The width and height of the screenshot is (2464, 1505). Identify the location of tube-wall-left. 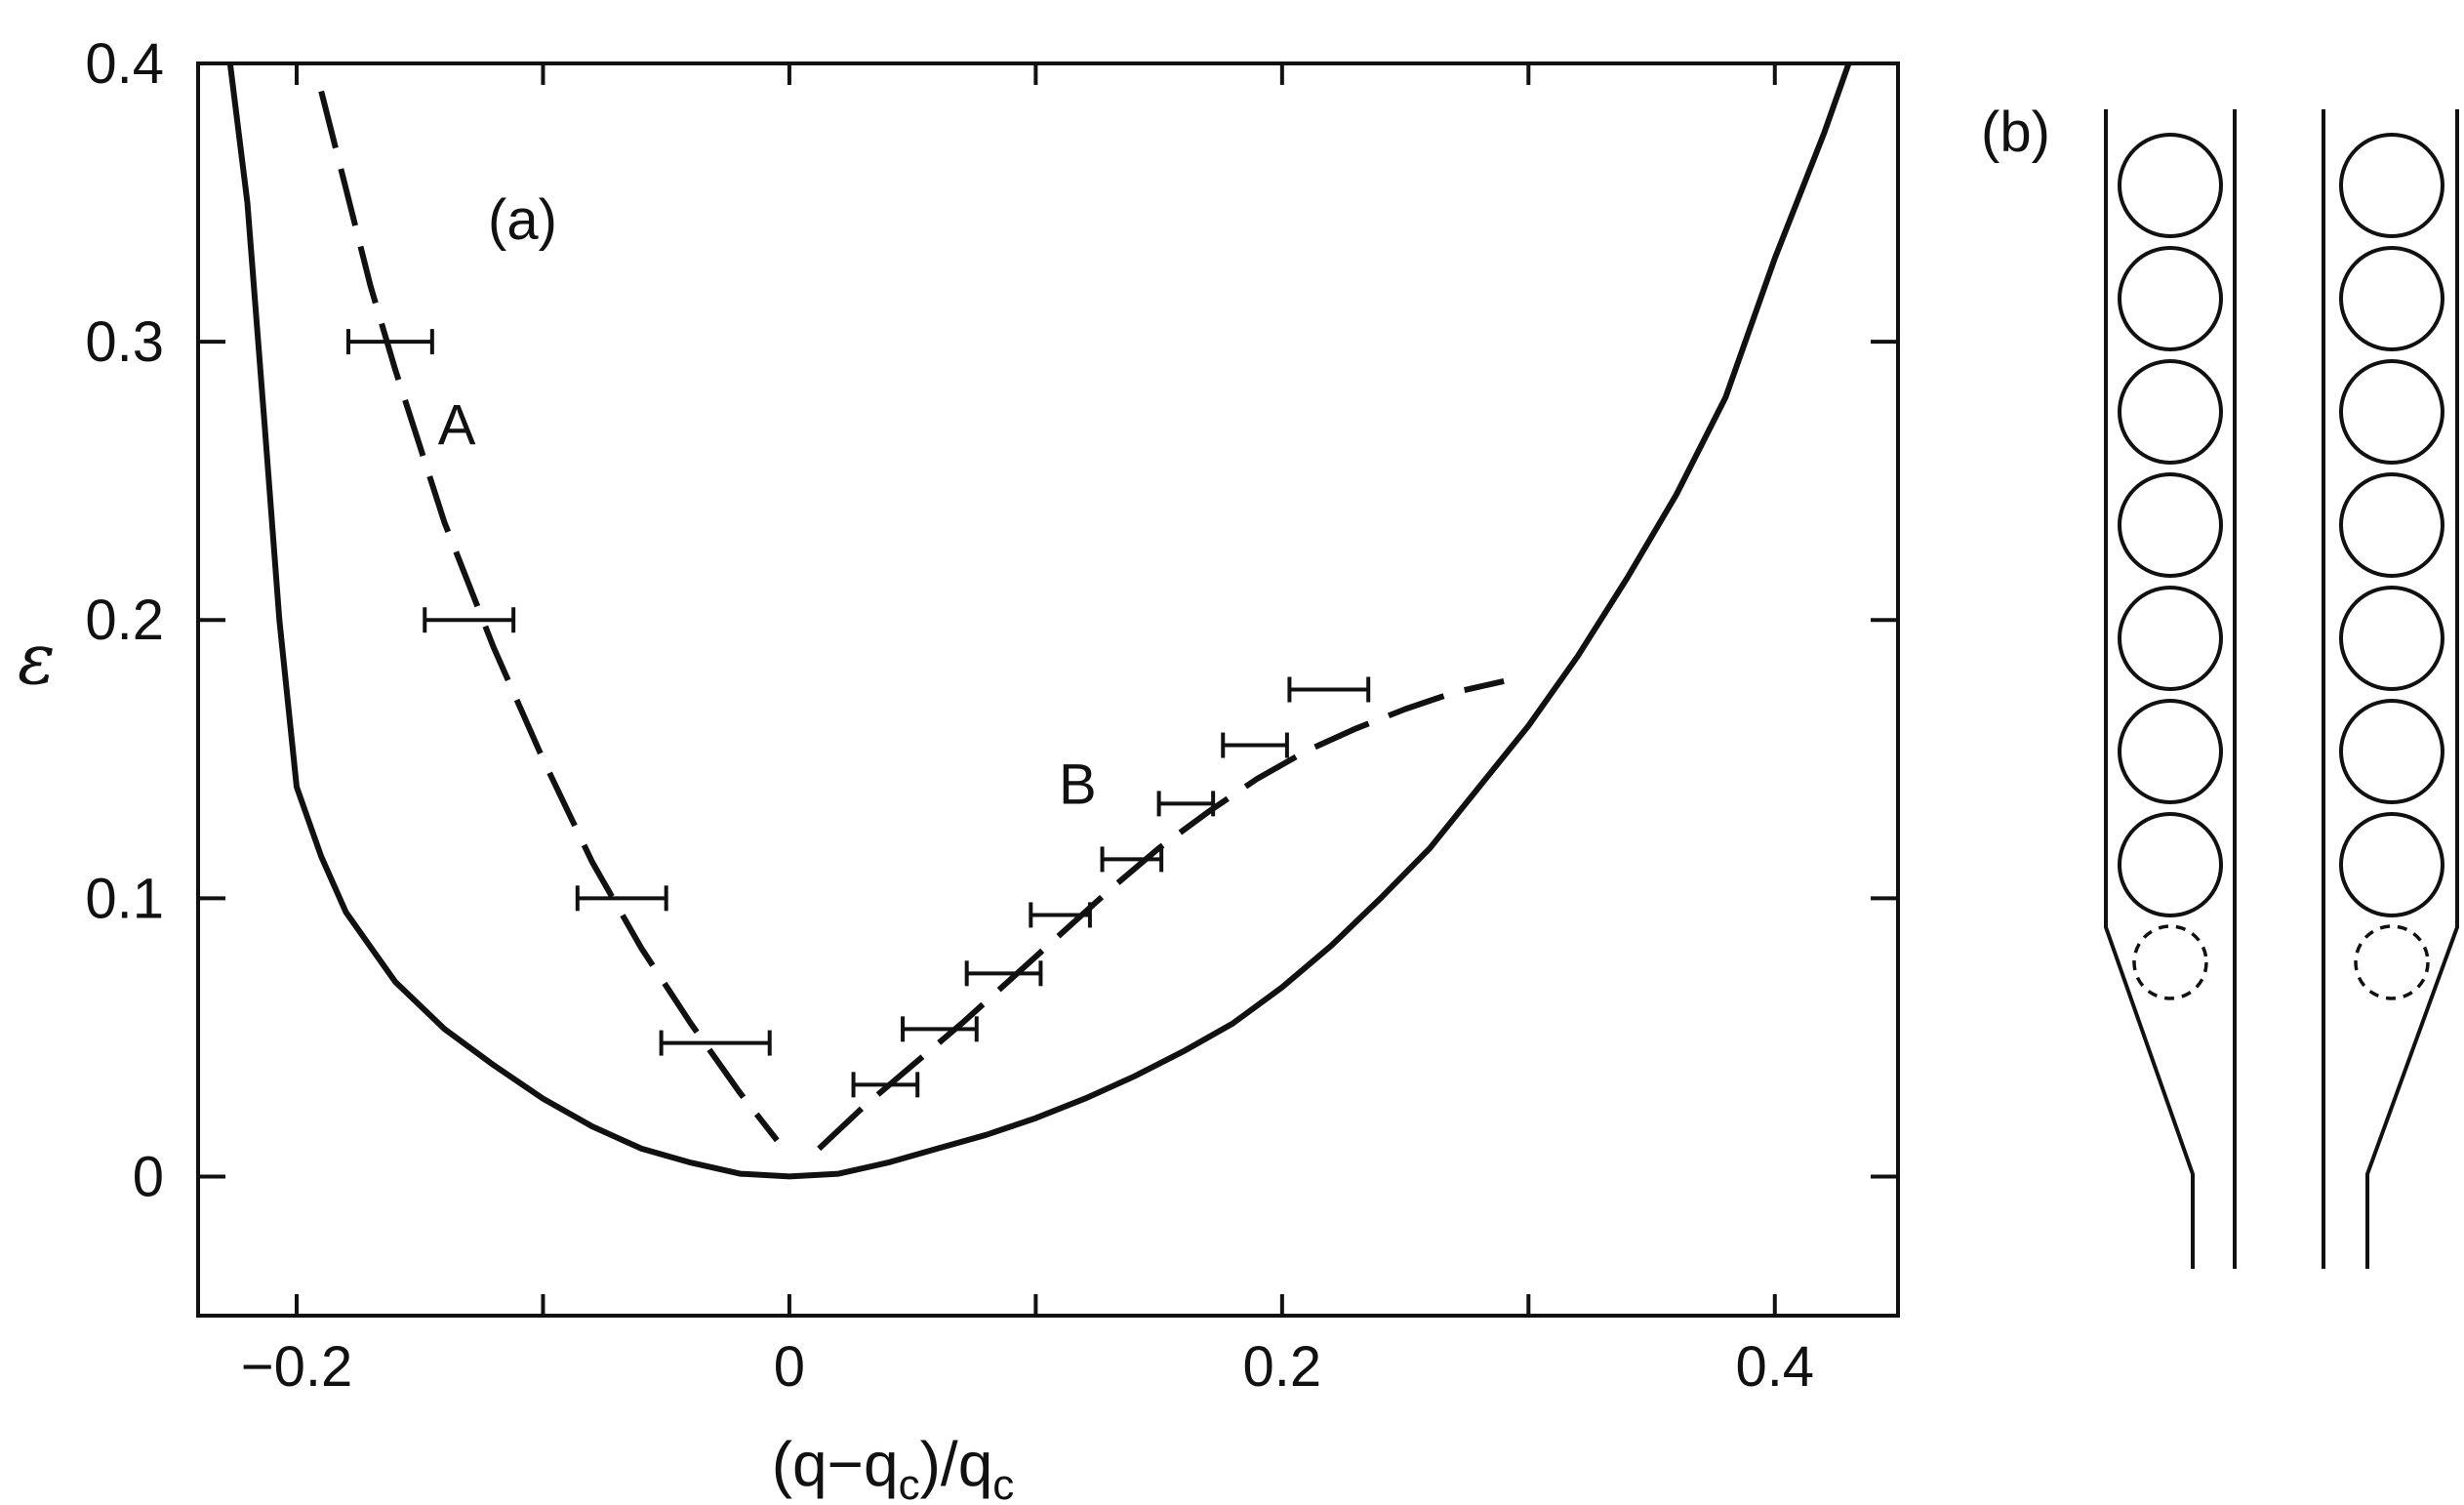
(2149, 689).